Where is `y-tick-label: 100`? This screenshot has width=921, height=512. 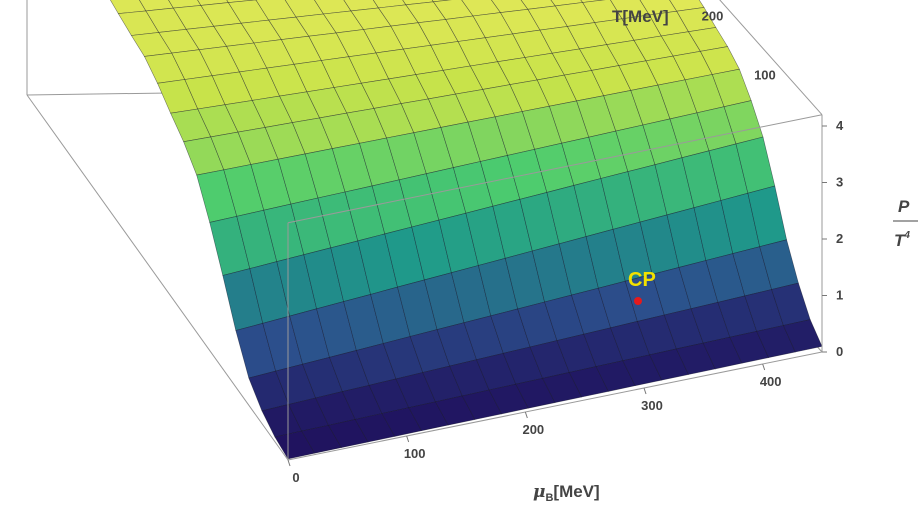 y-tick-label: 100 is located at coordinates (765, 74).